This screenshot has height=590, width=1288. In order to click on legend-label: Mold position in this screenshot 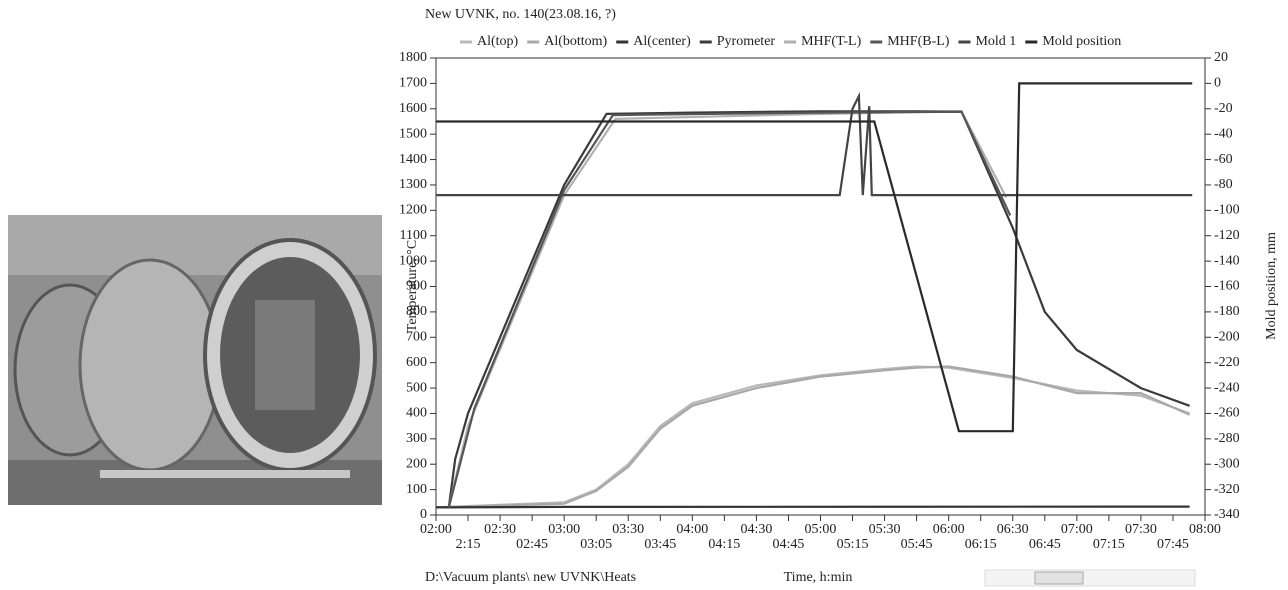, I will do `click(1081, 41)`.